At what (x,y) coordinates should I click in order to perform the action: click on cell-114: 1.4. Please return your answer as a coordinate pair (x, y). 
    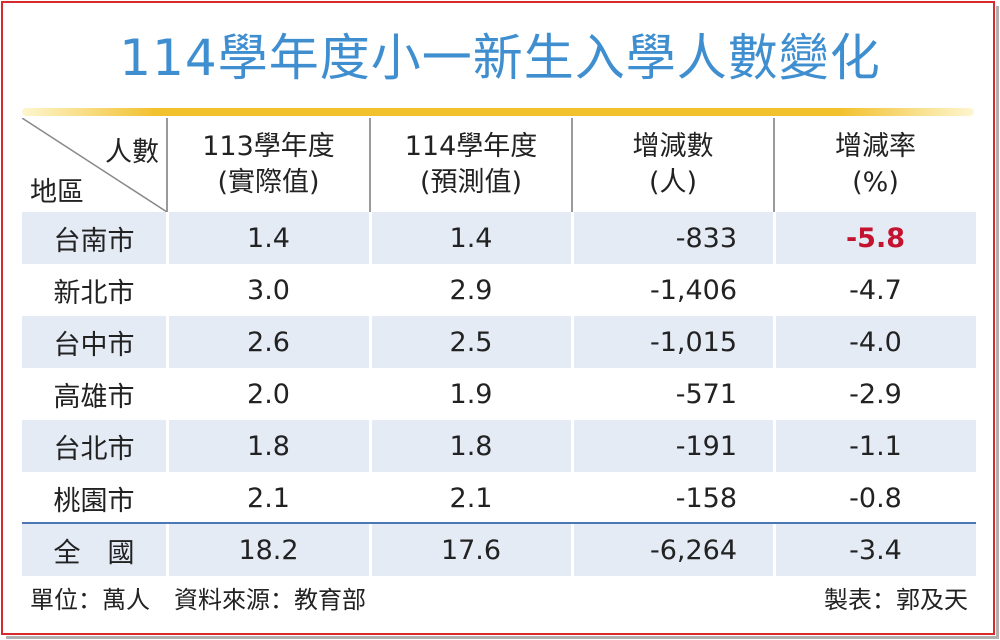
    Looking at the image, I should click on (471, 238).